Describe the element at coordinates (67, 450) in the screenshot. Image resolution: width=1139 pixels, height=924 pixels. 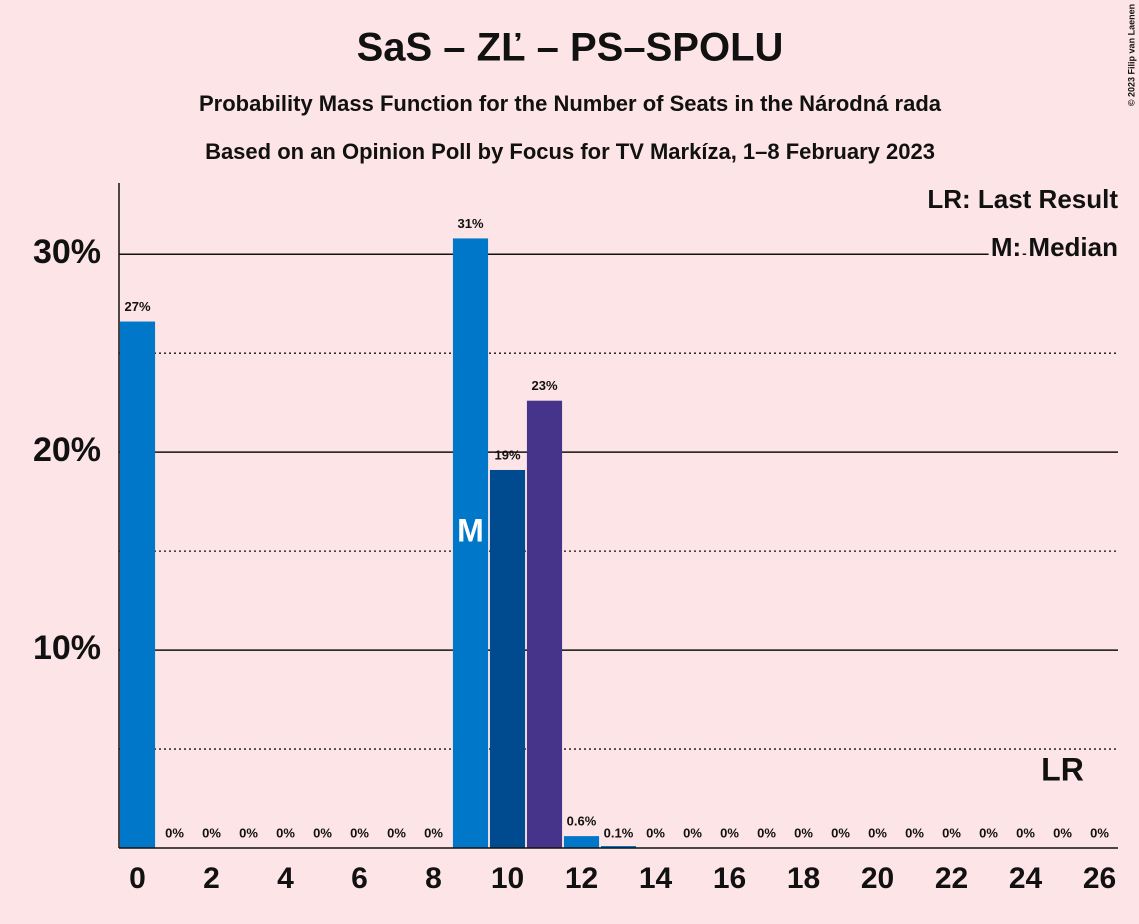
I see `y-tick-label: 20%` at that location.